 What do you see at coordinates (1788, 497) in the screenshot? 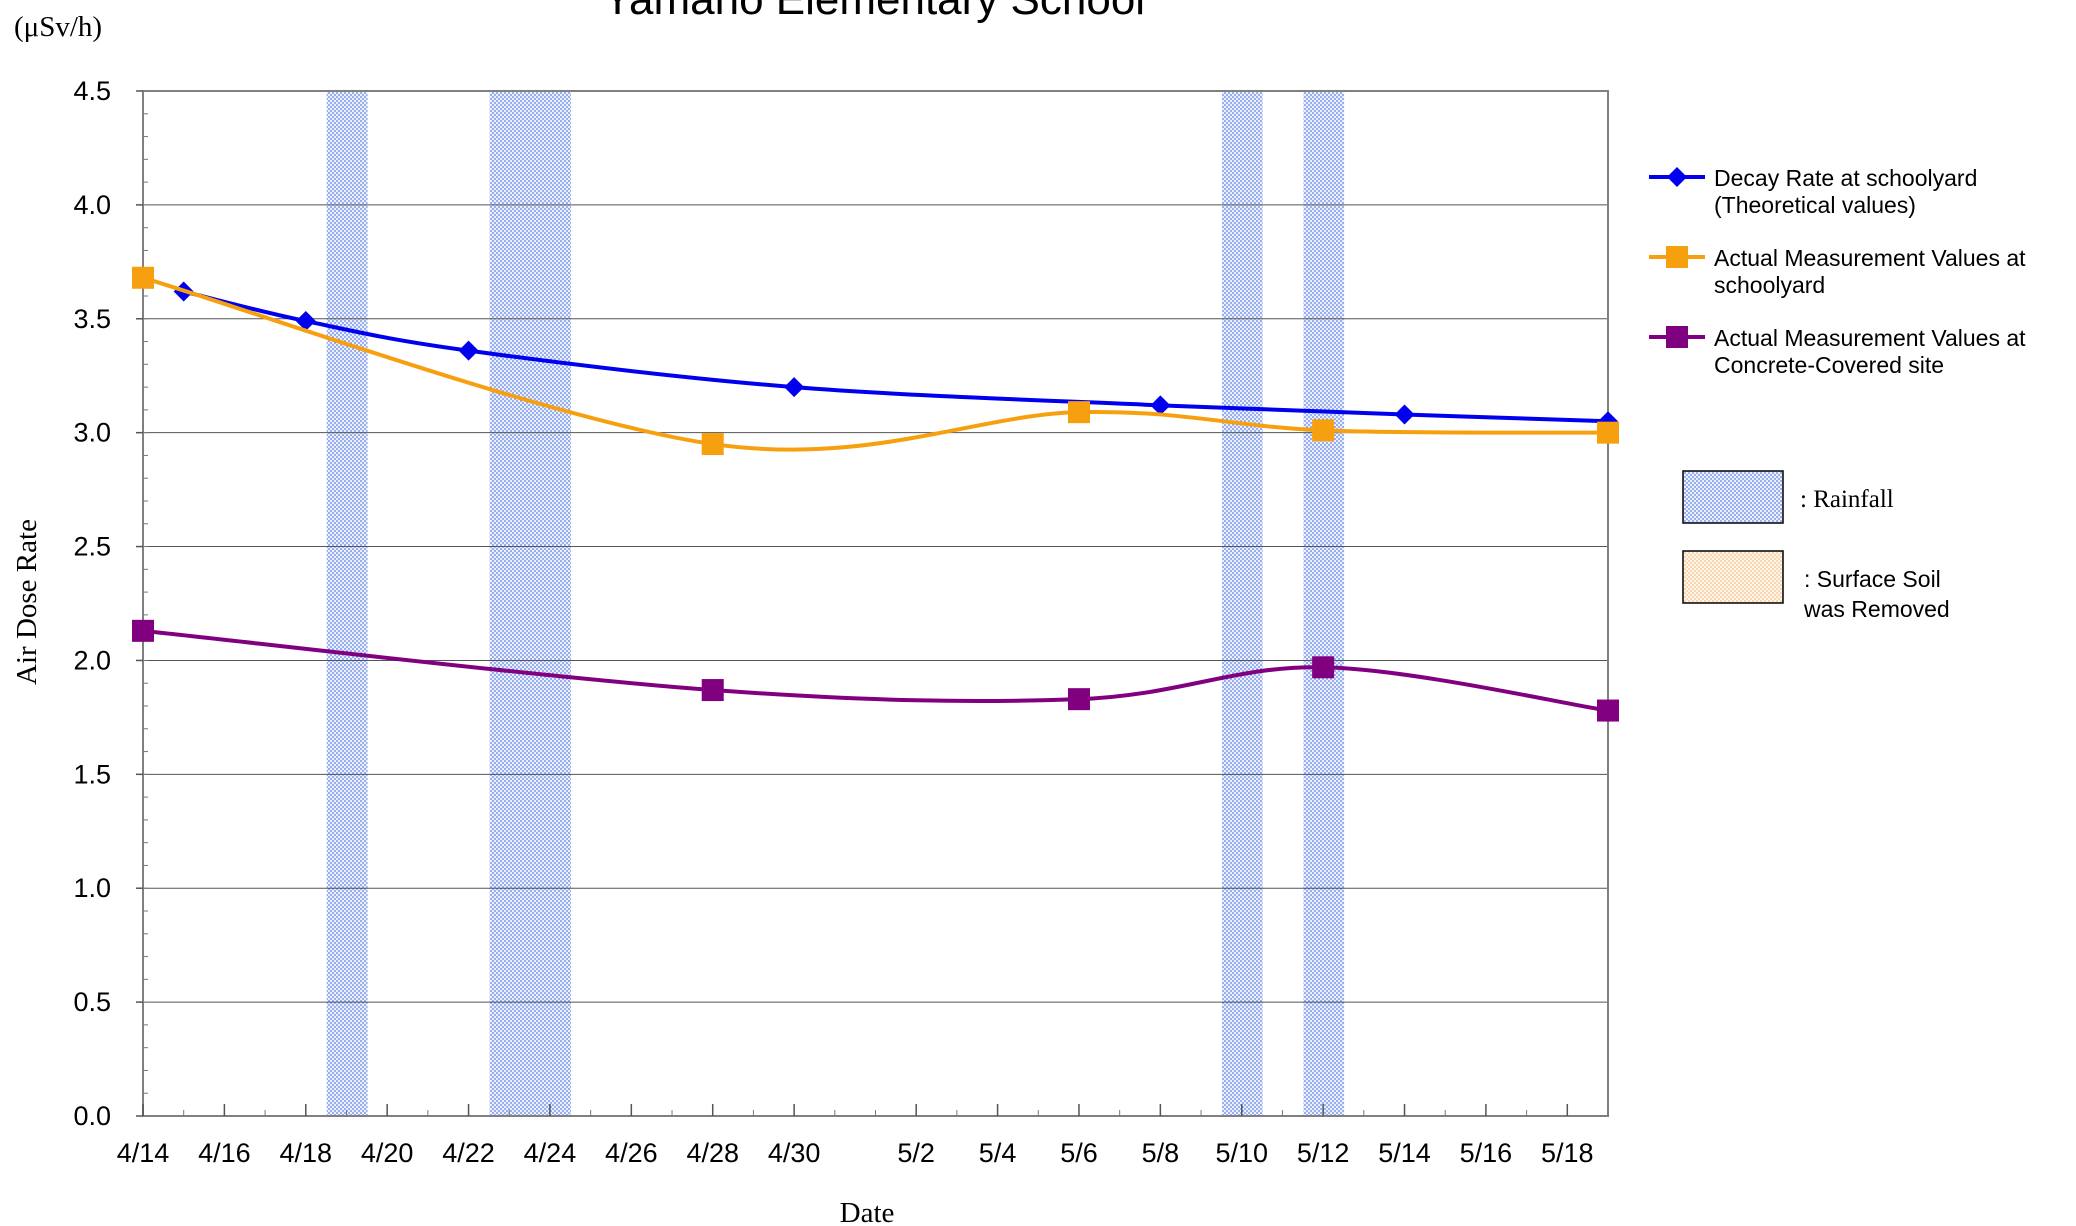
I see `legend-rainfall: : Rainfall` at bounding box center [1788, 497].